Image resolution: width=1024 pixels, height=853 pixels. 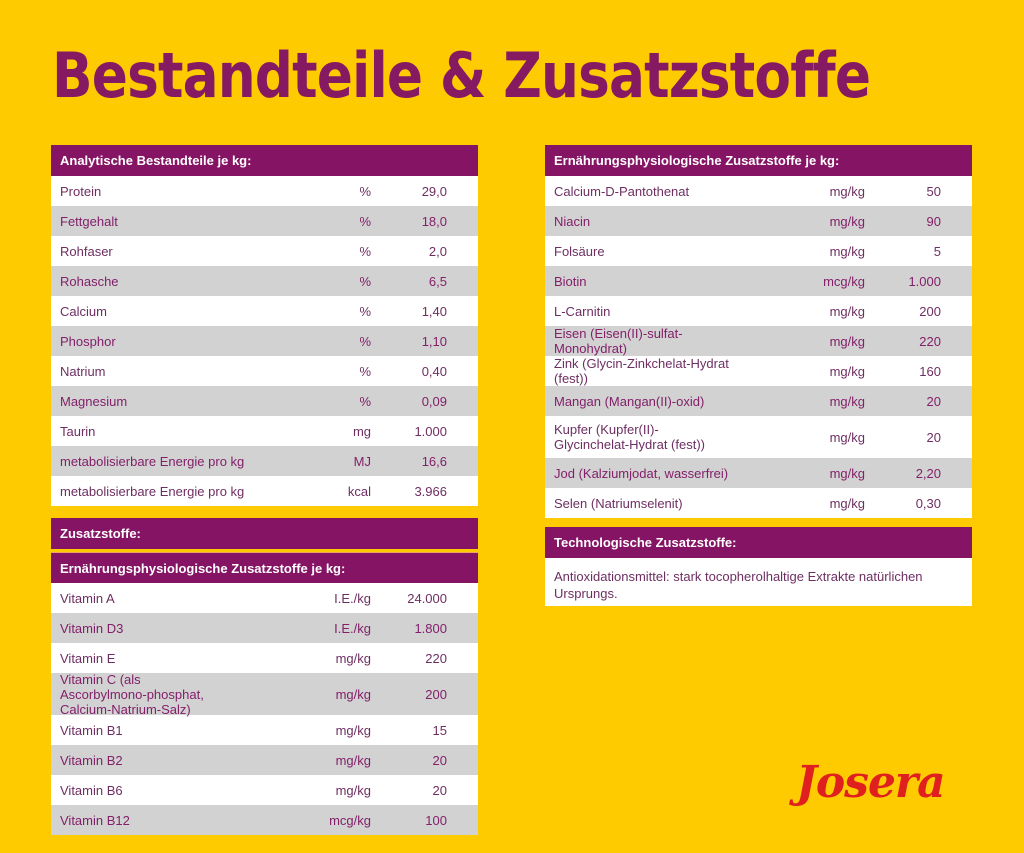 What do you see at coordinates (758, 542) in the screenshot?
I see `technological-header: Technologische Zusatzstoffe:` at bounding box center [758, 542].